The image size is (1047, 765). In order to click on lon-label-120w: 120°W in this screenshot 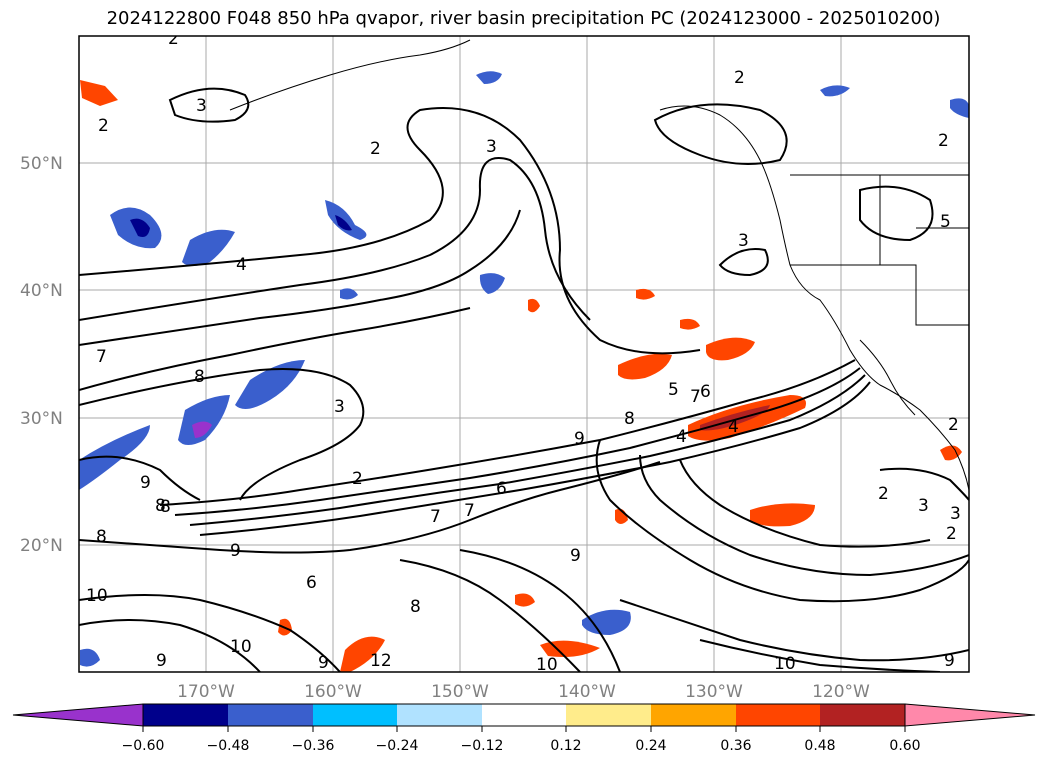, I will do `click(841, 692)`.